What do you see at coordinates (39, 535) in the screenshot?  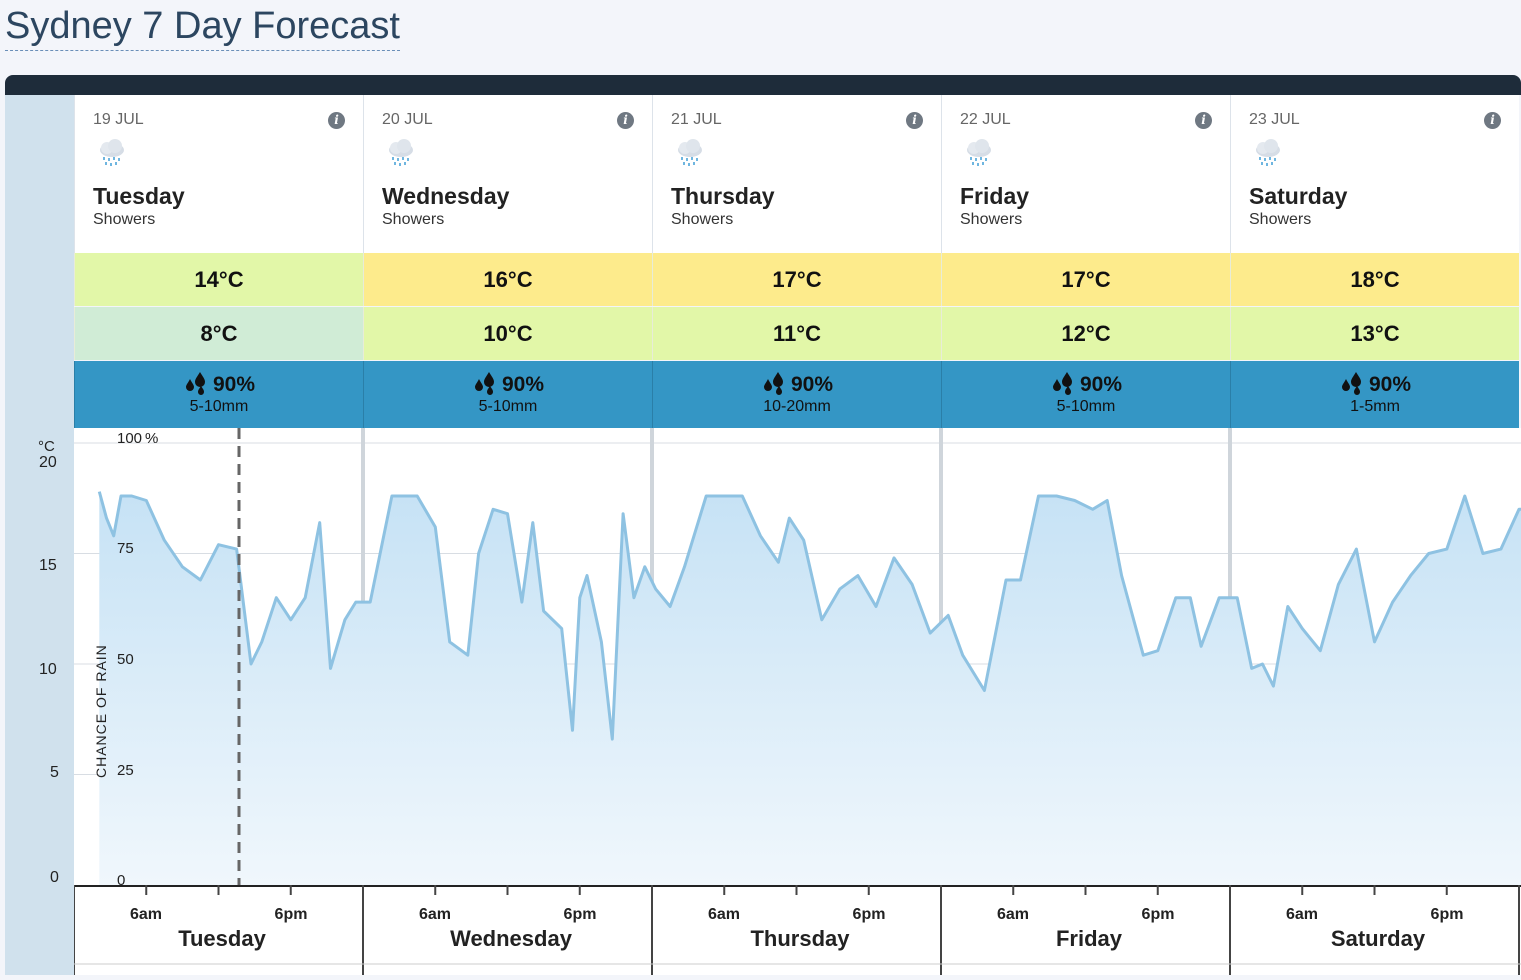 I see `axis-column` at bounding box center [39, 535].